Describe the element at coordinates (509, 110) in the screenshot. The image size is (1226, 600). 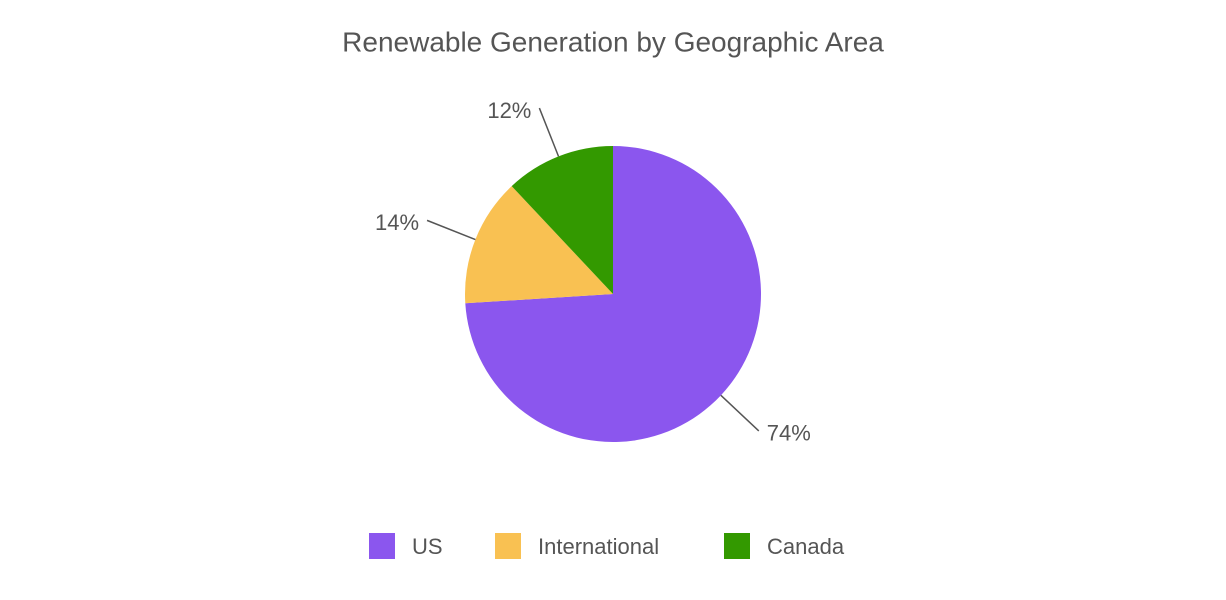
I see `data-label: 12%` at that location.